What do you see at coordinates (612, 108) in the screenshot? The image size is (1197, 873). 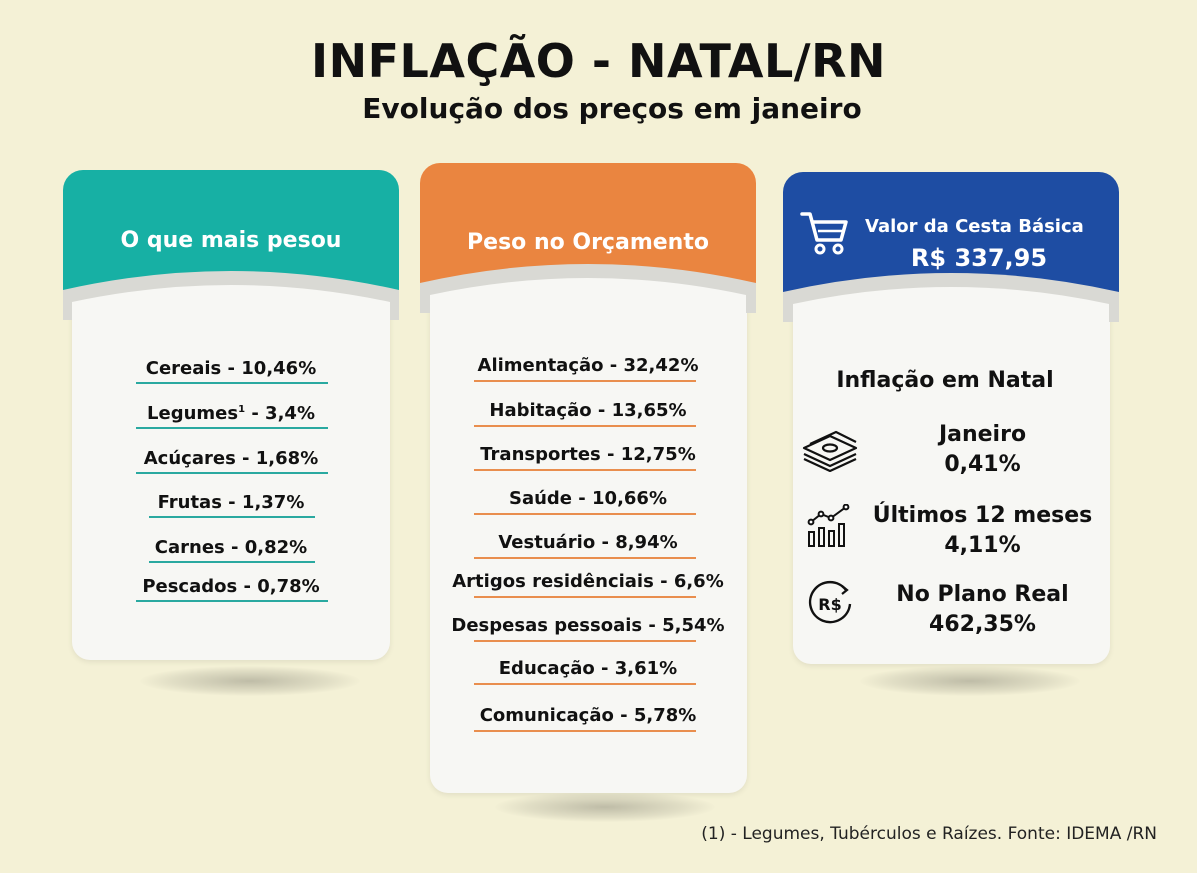 I see `page-subtitle: Evolução dos preços em janeiro` at bounding box center [612, 108].